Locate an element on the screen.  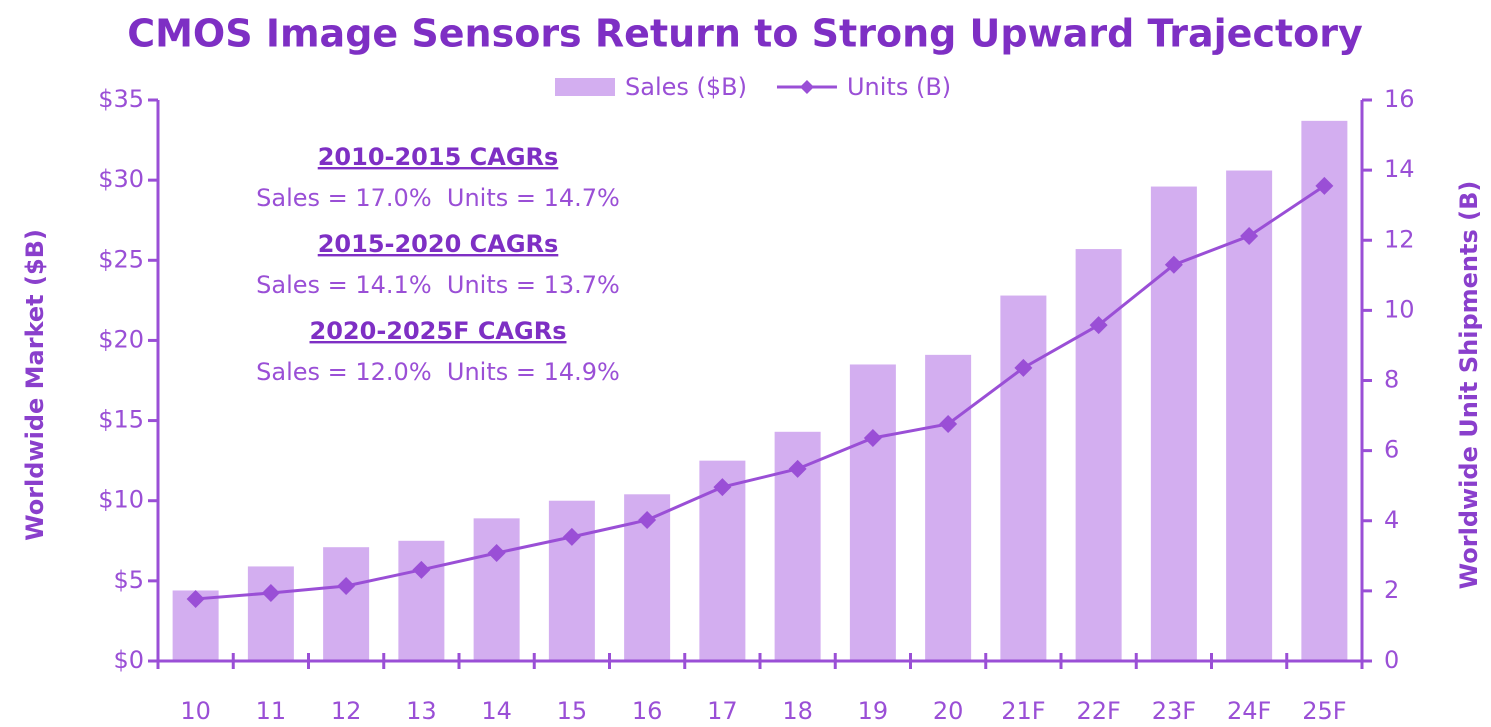
x-tick-label: 22F is located at coordinates (1098, 711).